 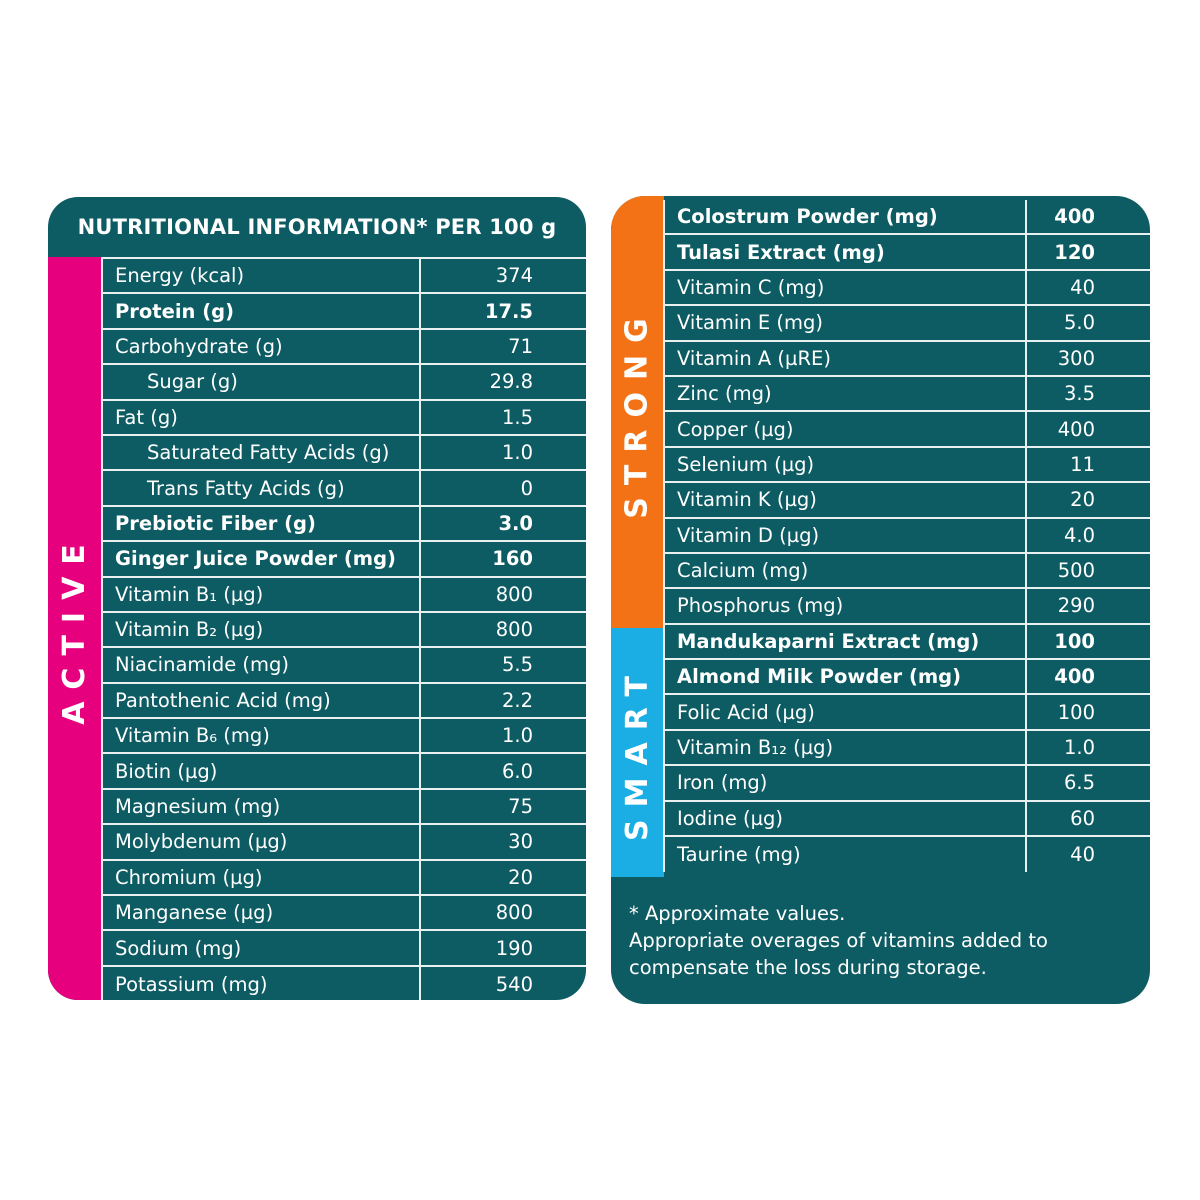 I want to click on table-row: Molybdenum (µg) 30, so click(x=344, y=843).